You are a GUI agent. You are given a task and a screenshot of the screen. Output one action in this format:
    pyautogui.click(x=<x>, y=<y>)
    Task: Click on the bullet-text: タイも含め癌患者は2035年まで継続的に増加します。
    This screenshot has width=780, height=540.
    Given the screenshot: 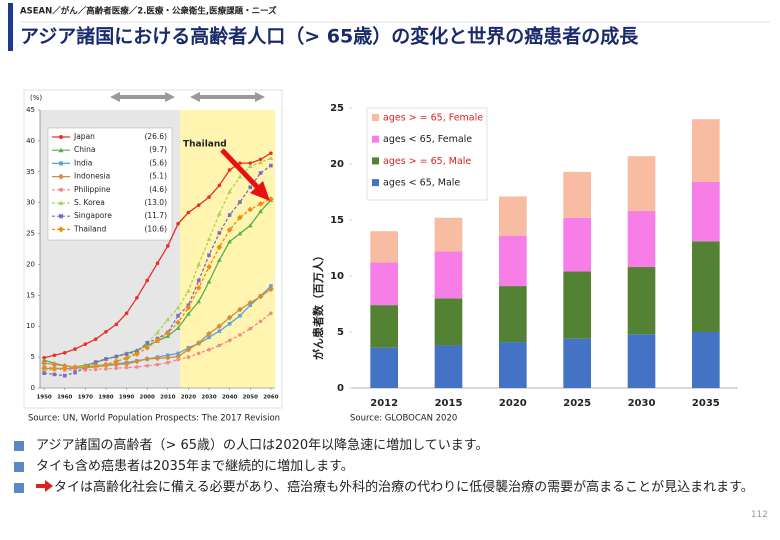 What is the action you would take?
    pyautogui.click(x=195, y=466)
    